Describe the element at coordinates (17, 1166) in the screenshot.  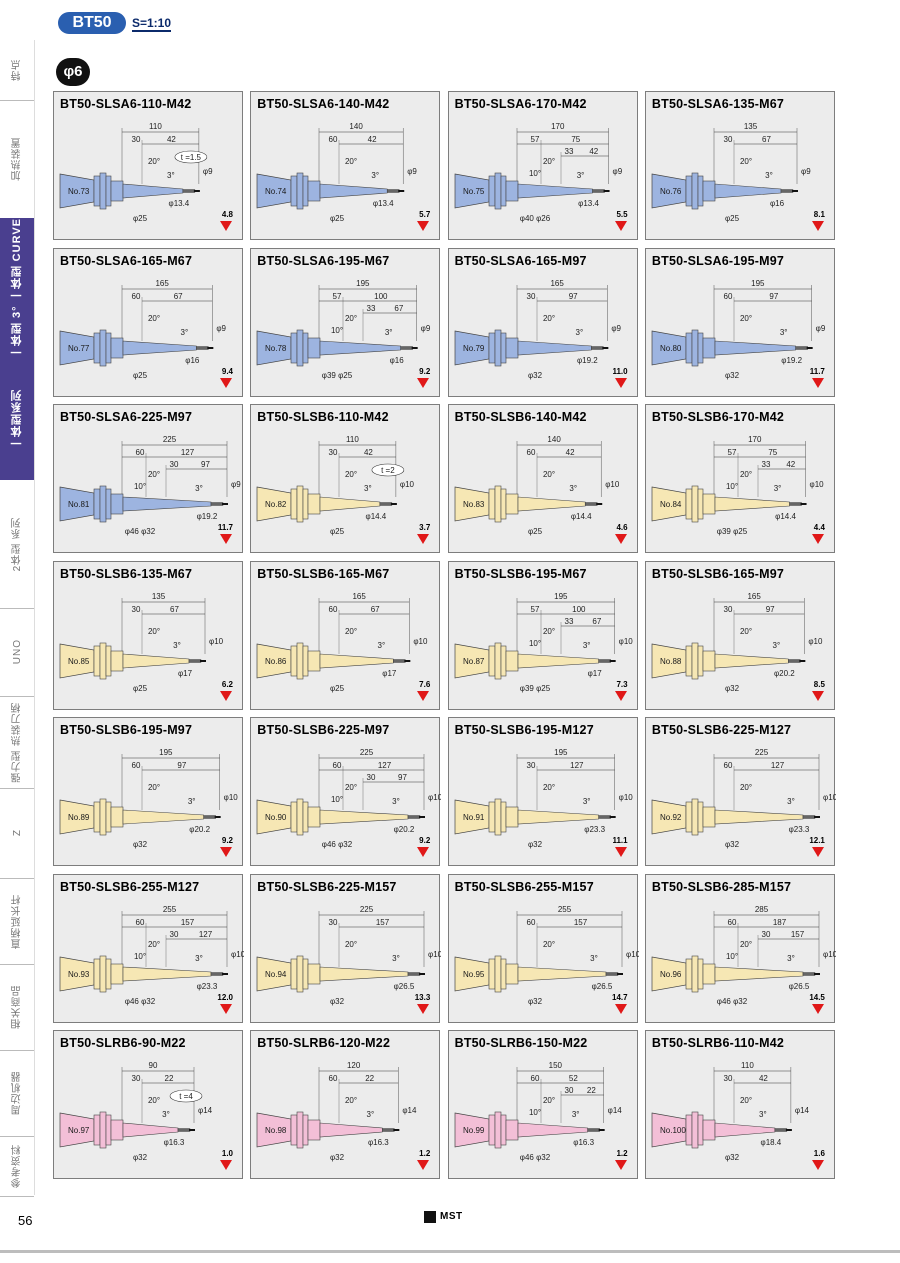
I see `side-tab: 参考资料` at that location.